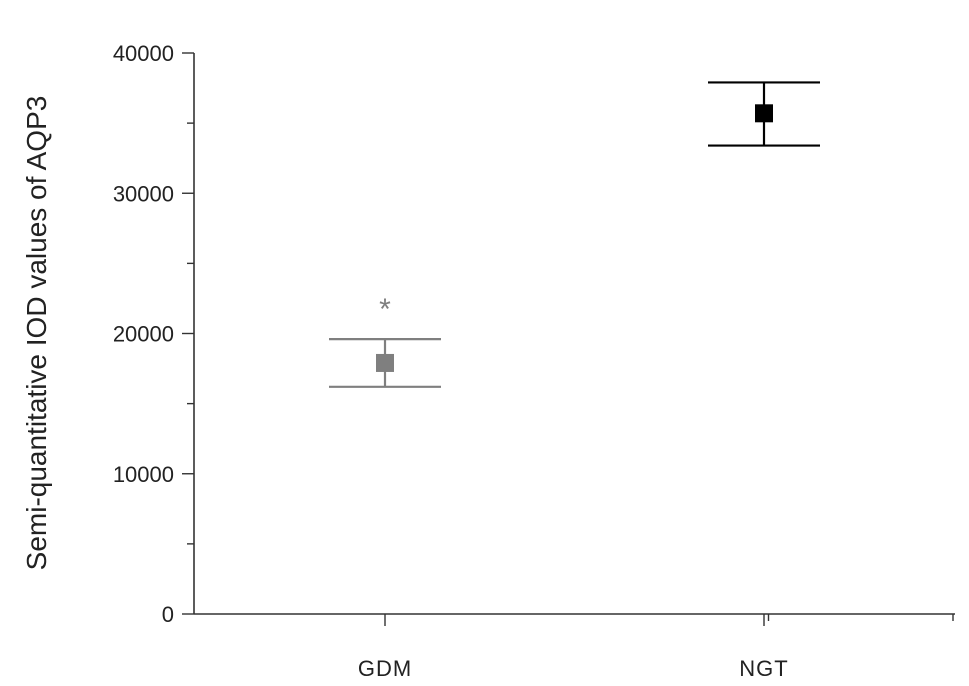  What do you see at coordinates (385, 340) in the screenshot?
I see `data-point-gdm: *` at bounding box center [385, 340].